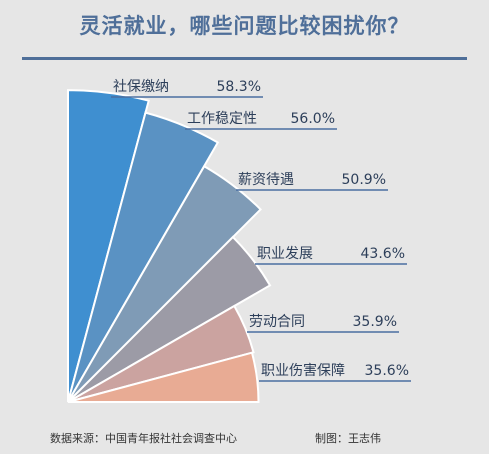  Describe the element at coordinates (383, 254) in the screenshot. I see `value-label-4: 43.6%` at that location.